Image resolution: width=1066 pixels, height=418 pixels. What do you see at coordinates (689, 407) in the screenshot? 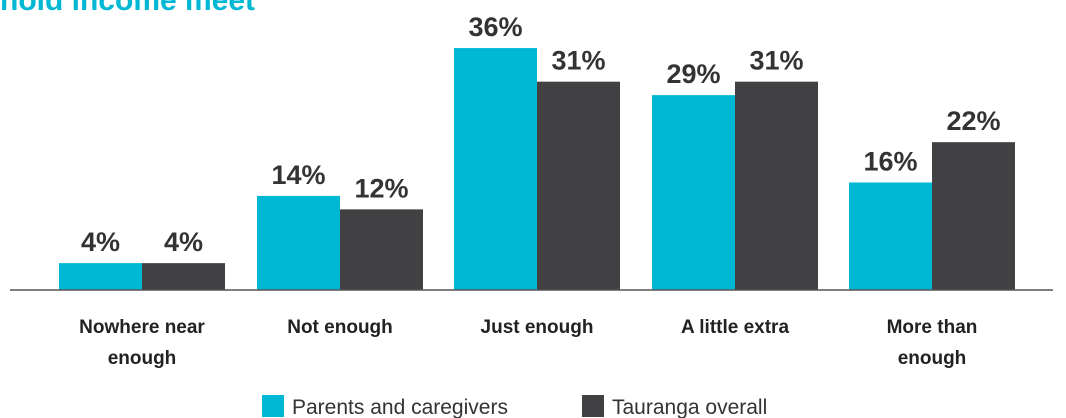
I see `legend-label-2: Tauranga overall` at bounding box center [689, 407].